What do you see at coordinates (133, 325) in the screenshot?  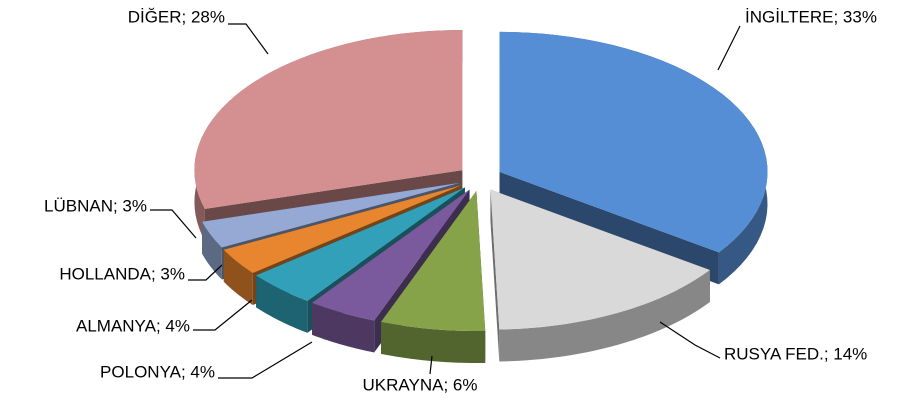 I see `data-label: ALMANYA; 4%` at bounding box center [133, 325].